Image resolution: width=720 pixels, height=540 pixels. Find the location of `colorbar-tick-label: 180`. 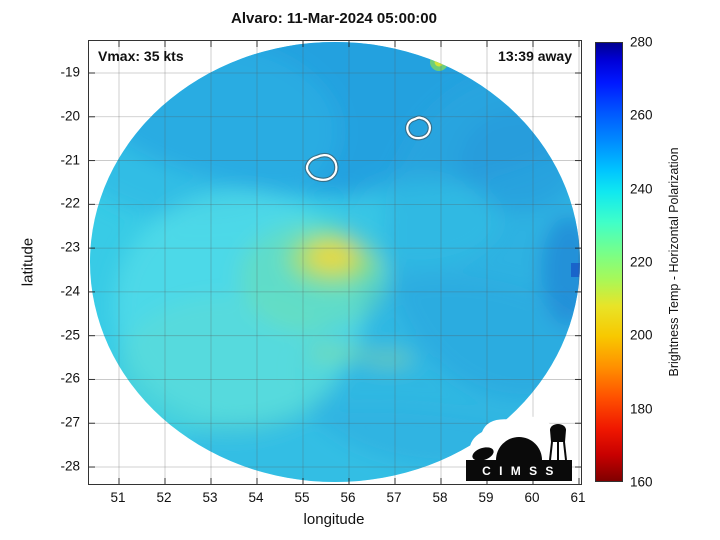

colorbar-tick-label: 180 is located at coordinates (641, 409).